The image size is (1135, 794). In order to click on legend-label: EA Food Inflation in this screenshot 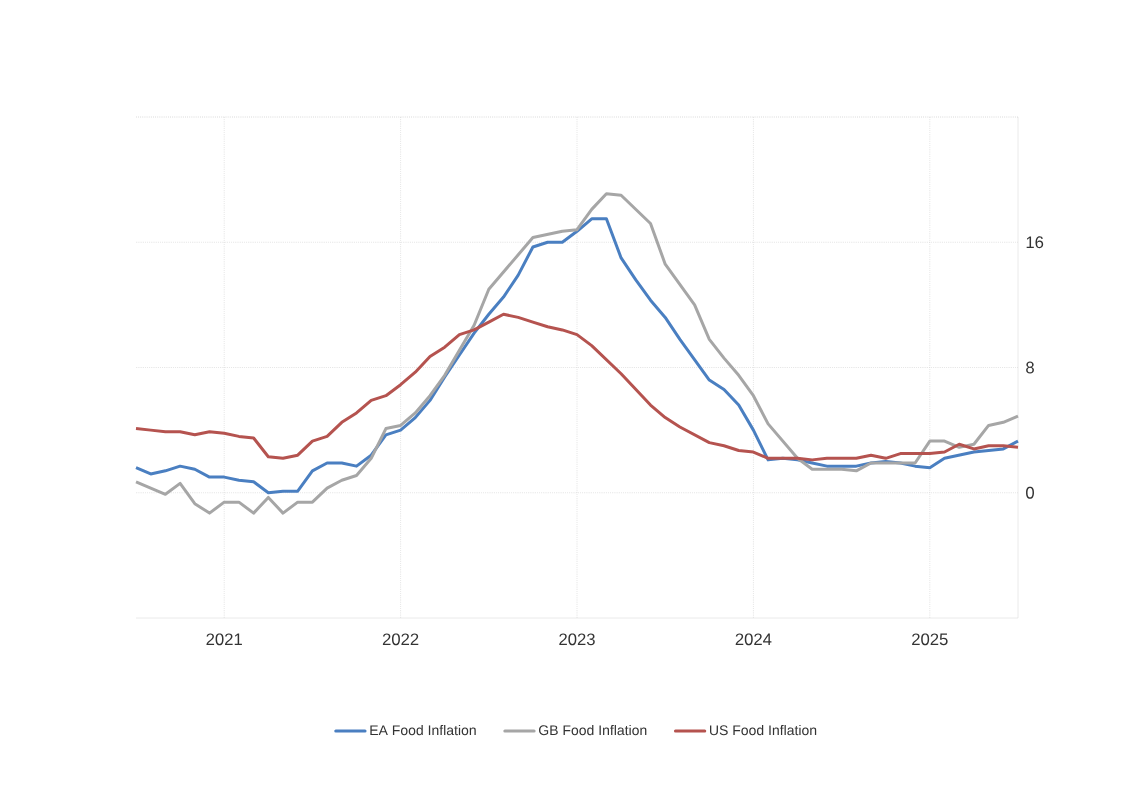, I will do `click(423, 730)`.